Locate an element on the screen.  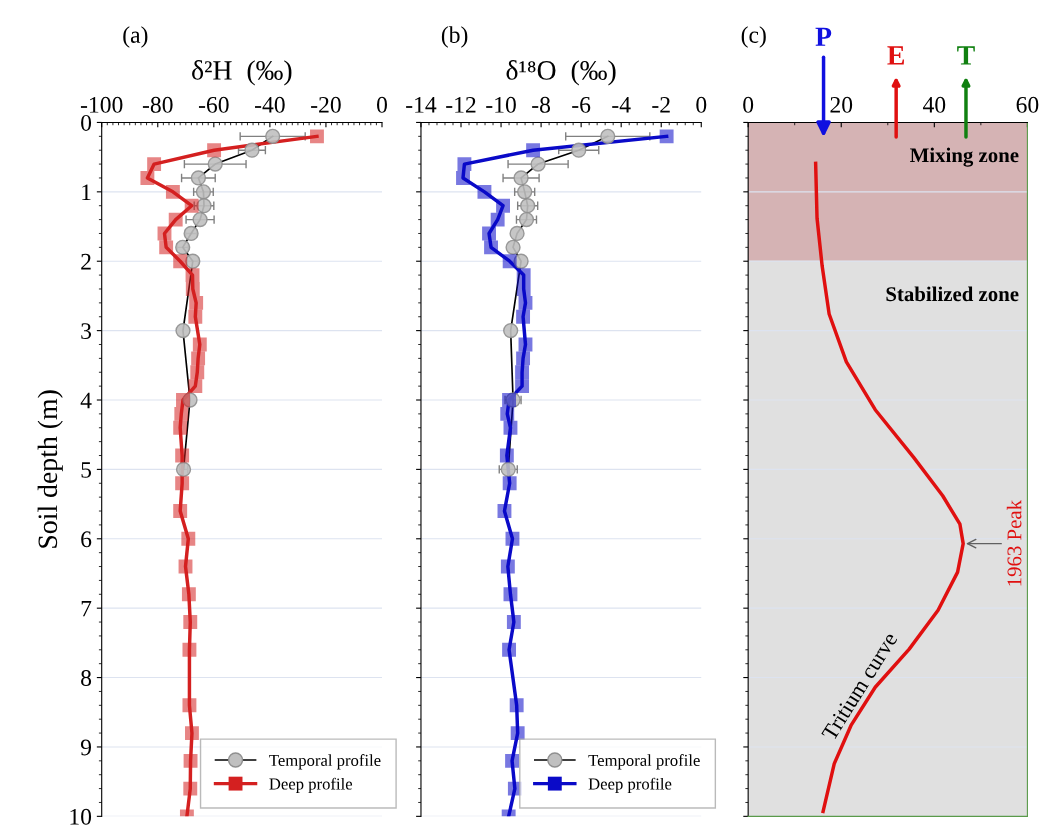
x-tick-label: -6 is located at coordinates (581, 104).